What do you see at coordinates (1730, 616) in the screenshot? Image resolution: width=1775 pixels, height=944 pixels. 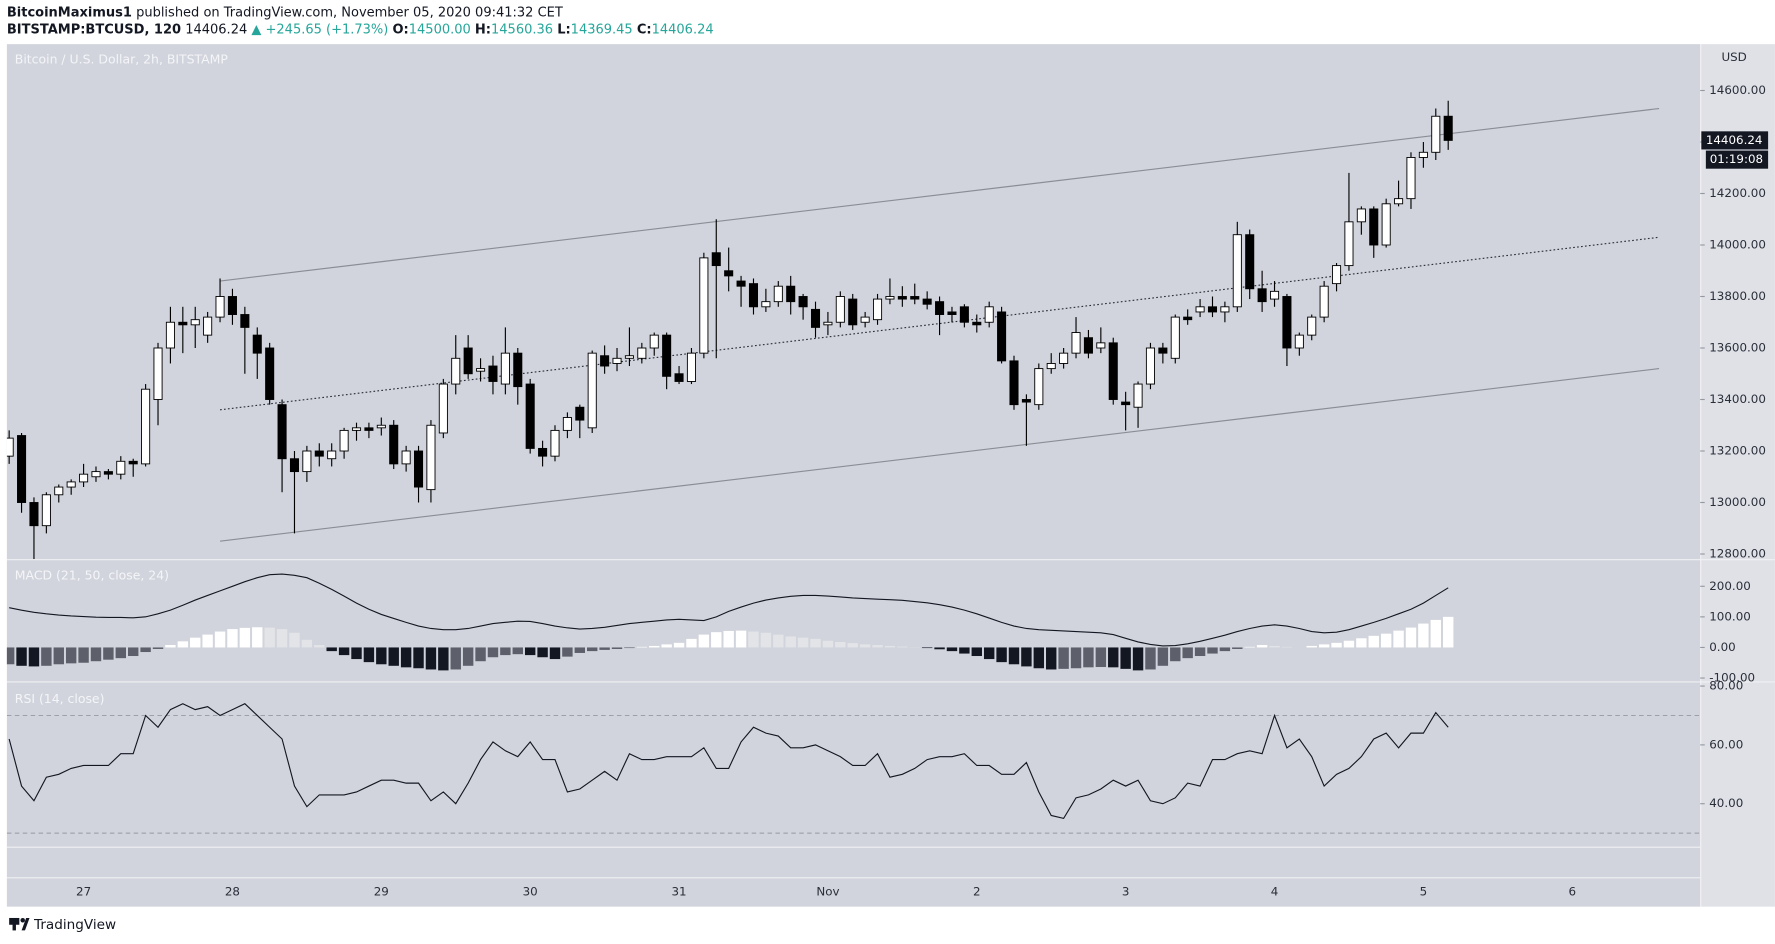 I see `y-tick-label: 100.00` at bounding box center [1730, 616].